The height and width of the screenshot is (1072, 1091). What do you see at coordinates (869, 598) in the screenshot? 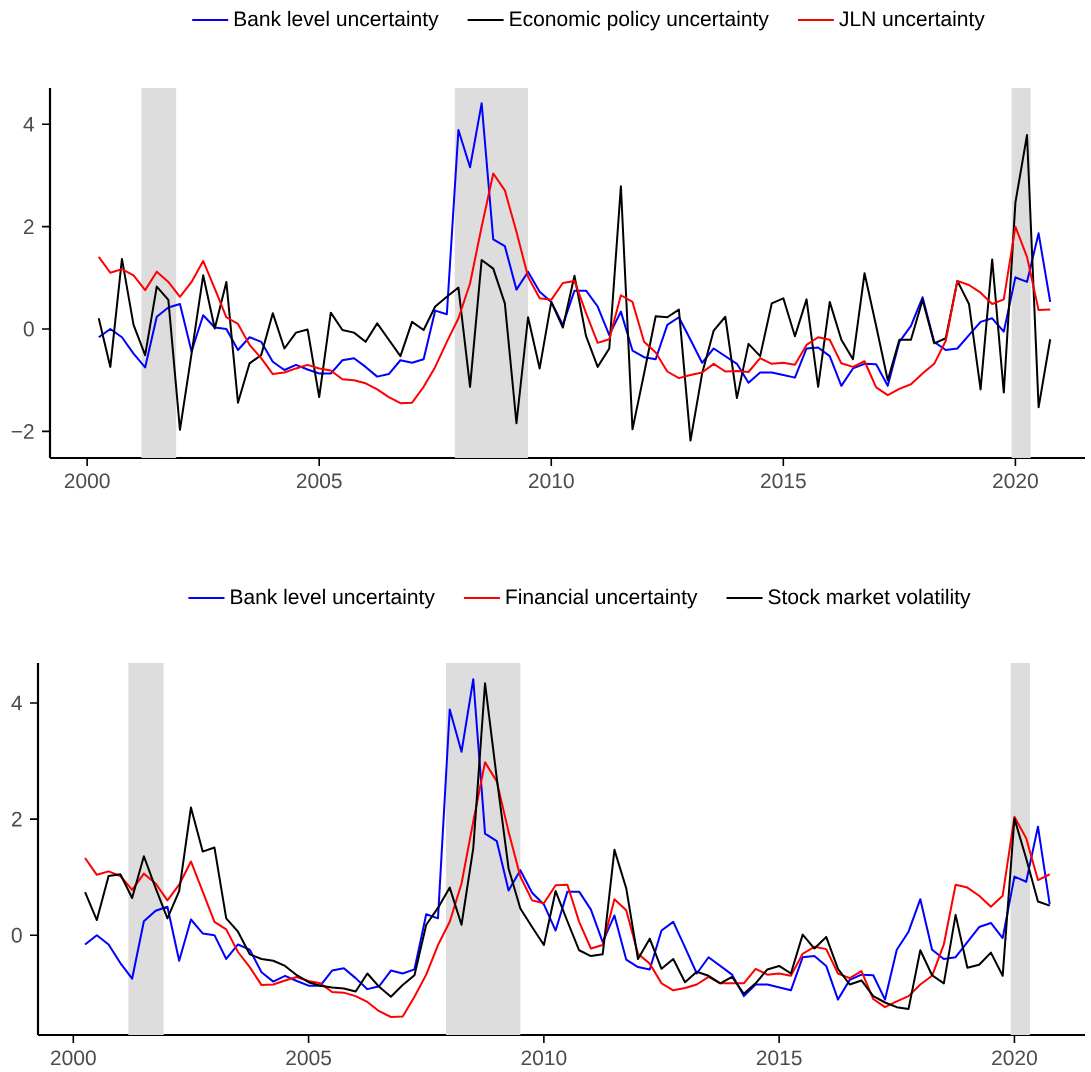
I see `legend-label: Stock market volatility` at bounding box center [869, 598].